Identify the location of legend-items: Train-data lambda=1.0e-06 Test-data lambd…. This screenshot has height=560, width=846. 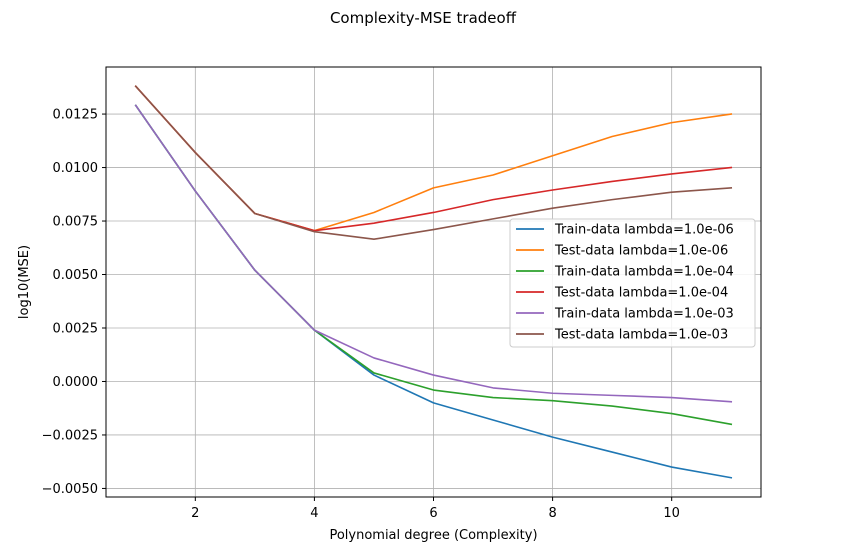
(625, 283).